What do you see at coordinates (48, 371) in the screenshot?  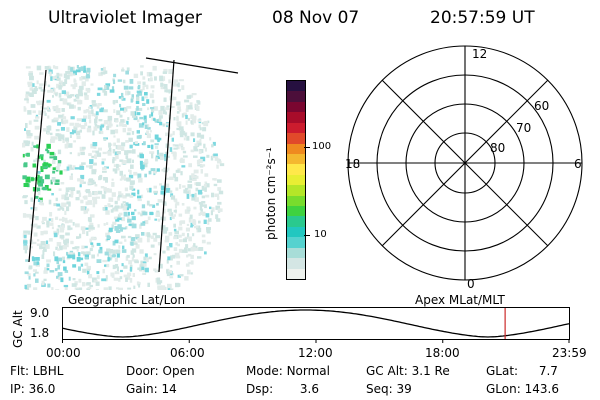 I see `status-flt-value: LBHL` at bounding box center [48, 371].